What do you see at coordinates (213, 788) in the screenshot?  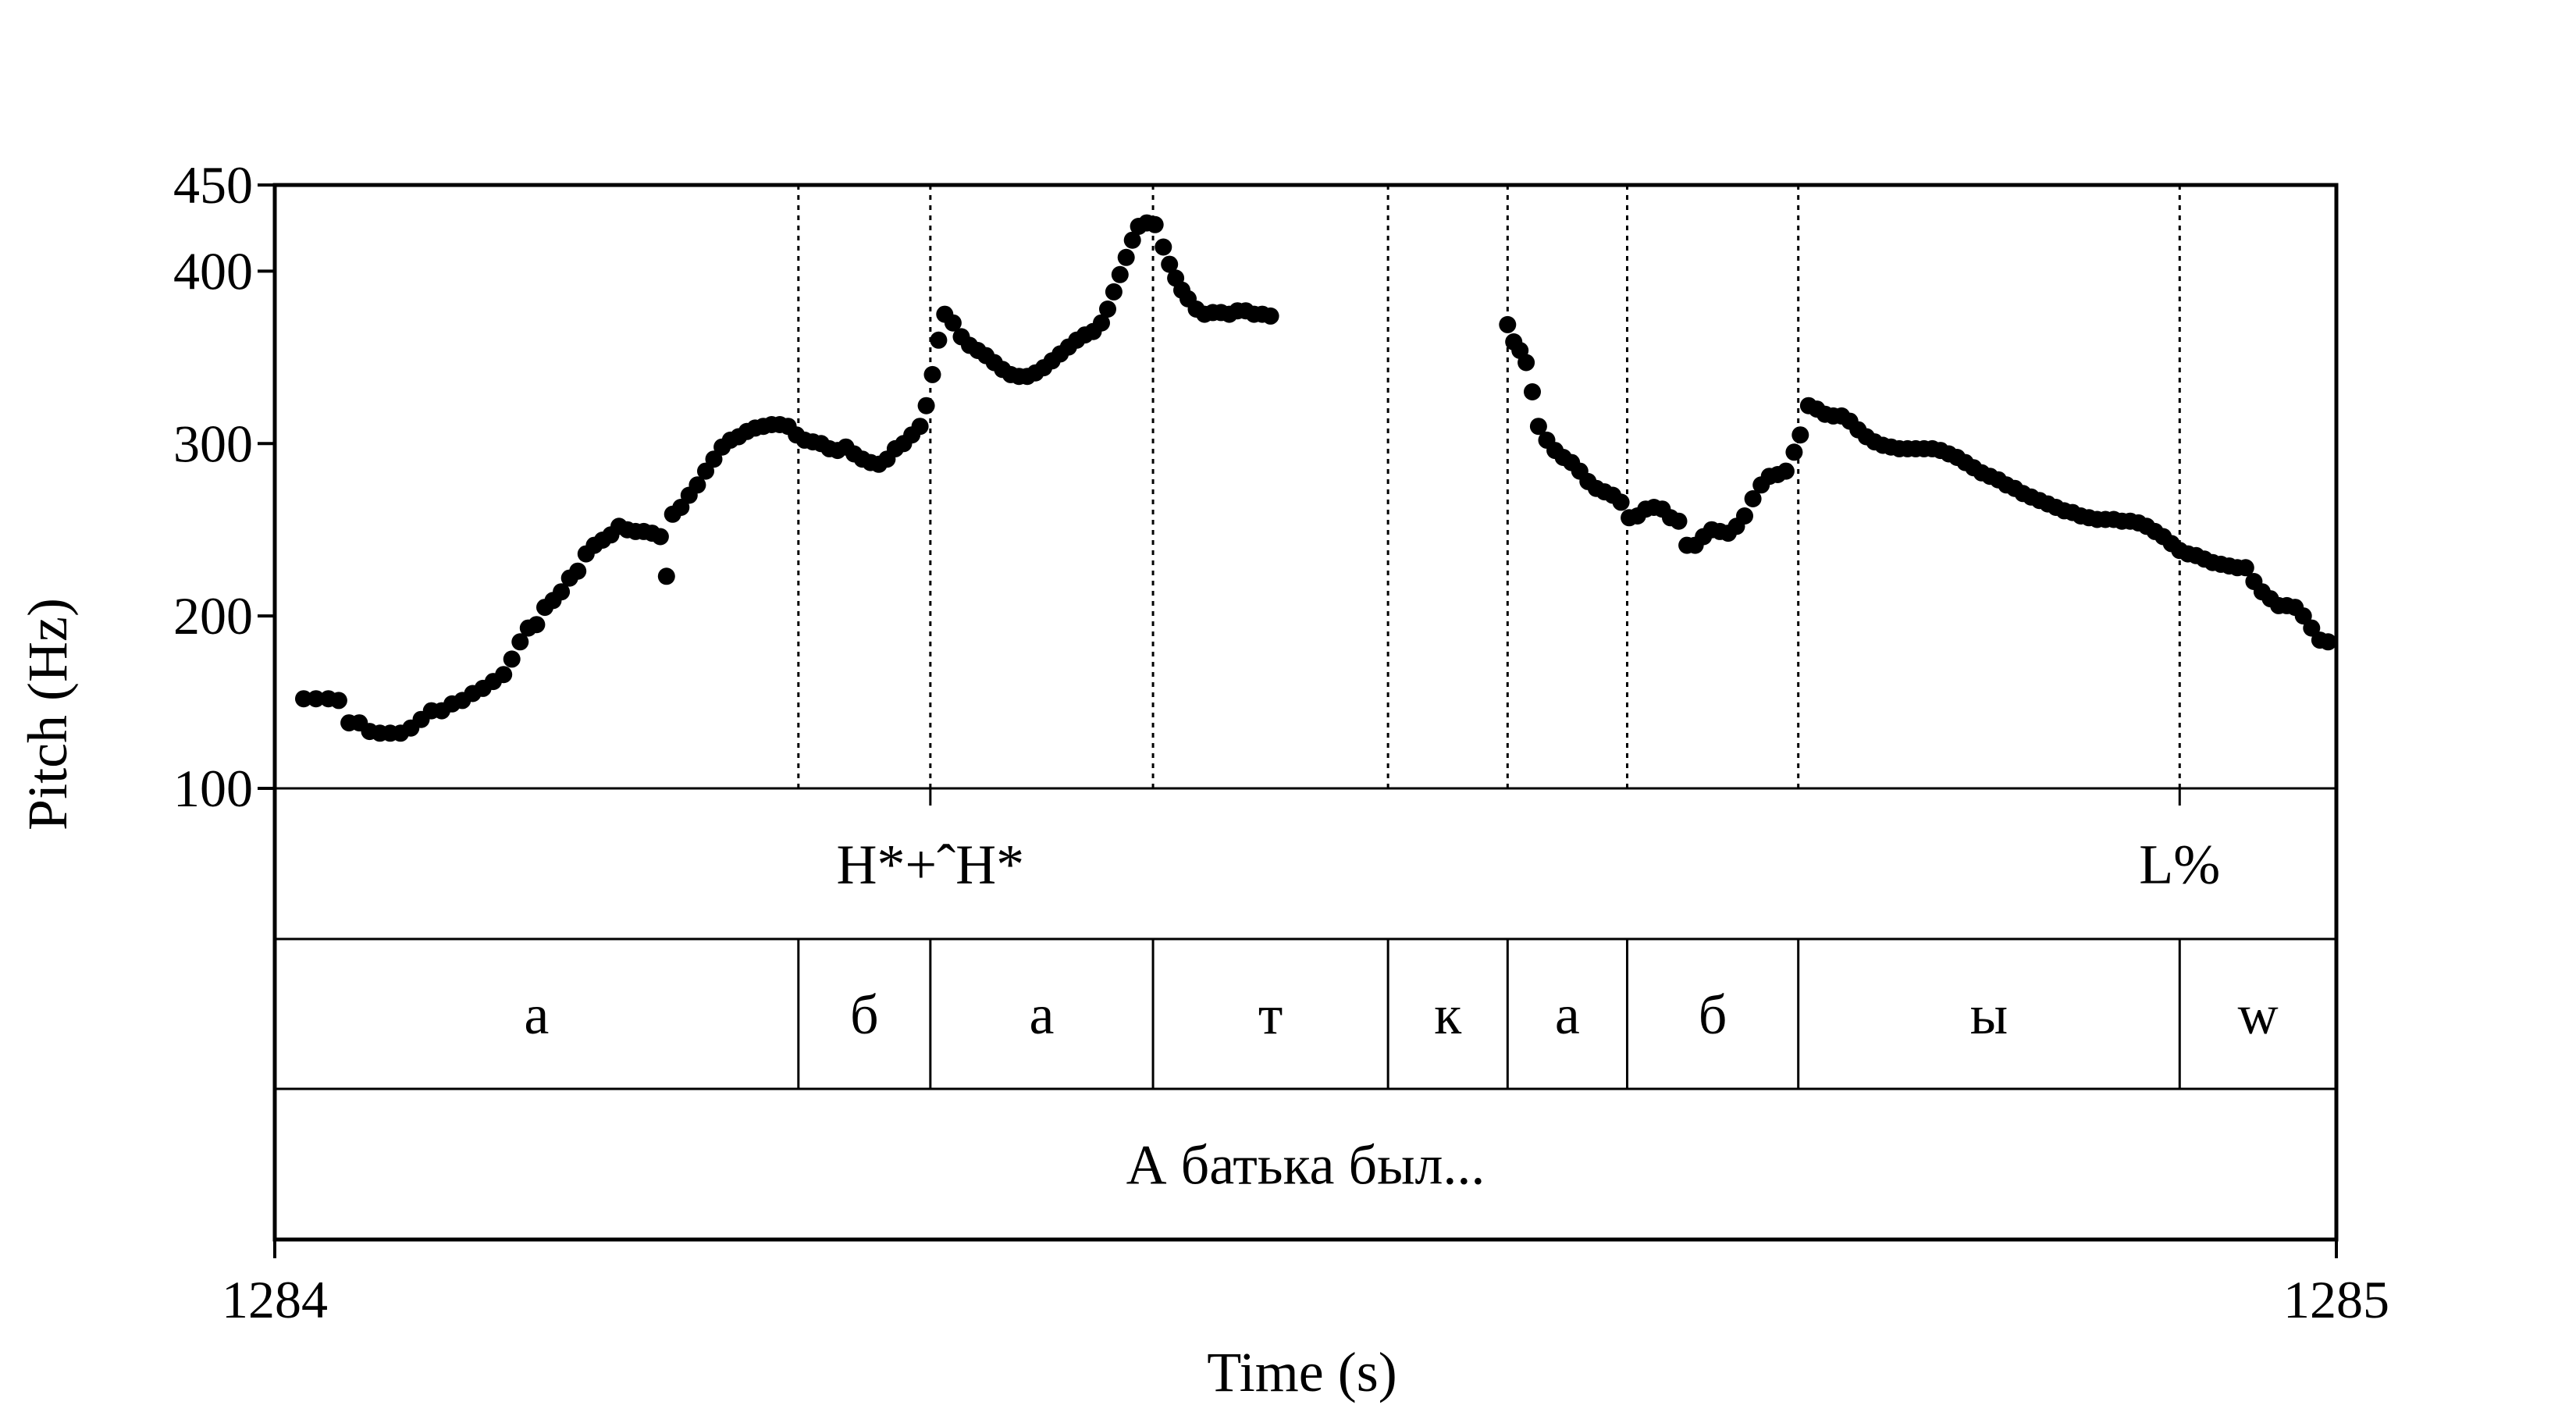 I see `y-tick-label: 100` at bounding box center [213, 788].